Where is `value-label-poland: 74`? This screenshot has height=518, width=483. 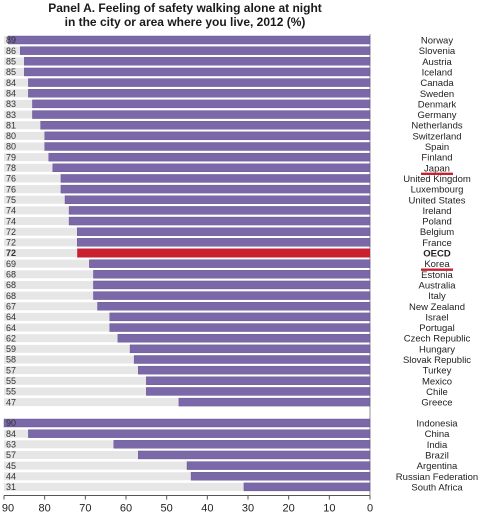 value-label-poland: 74 is located at coordinates (11, 221).